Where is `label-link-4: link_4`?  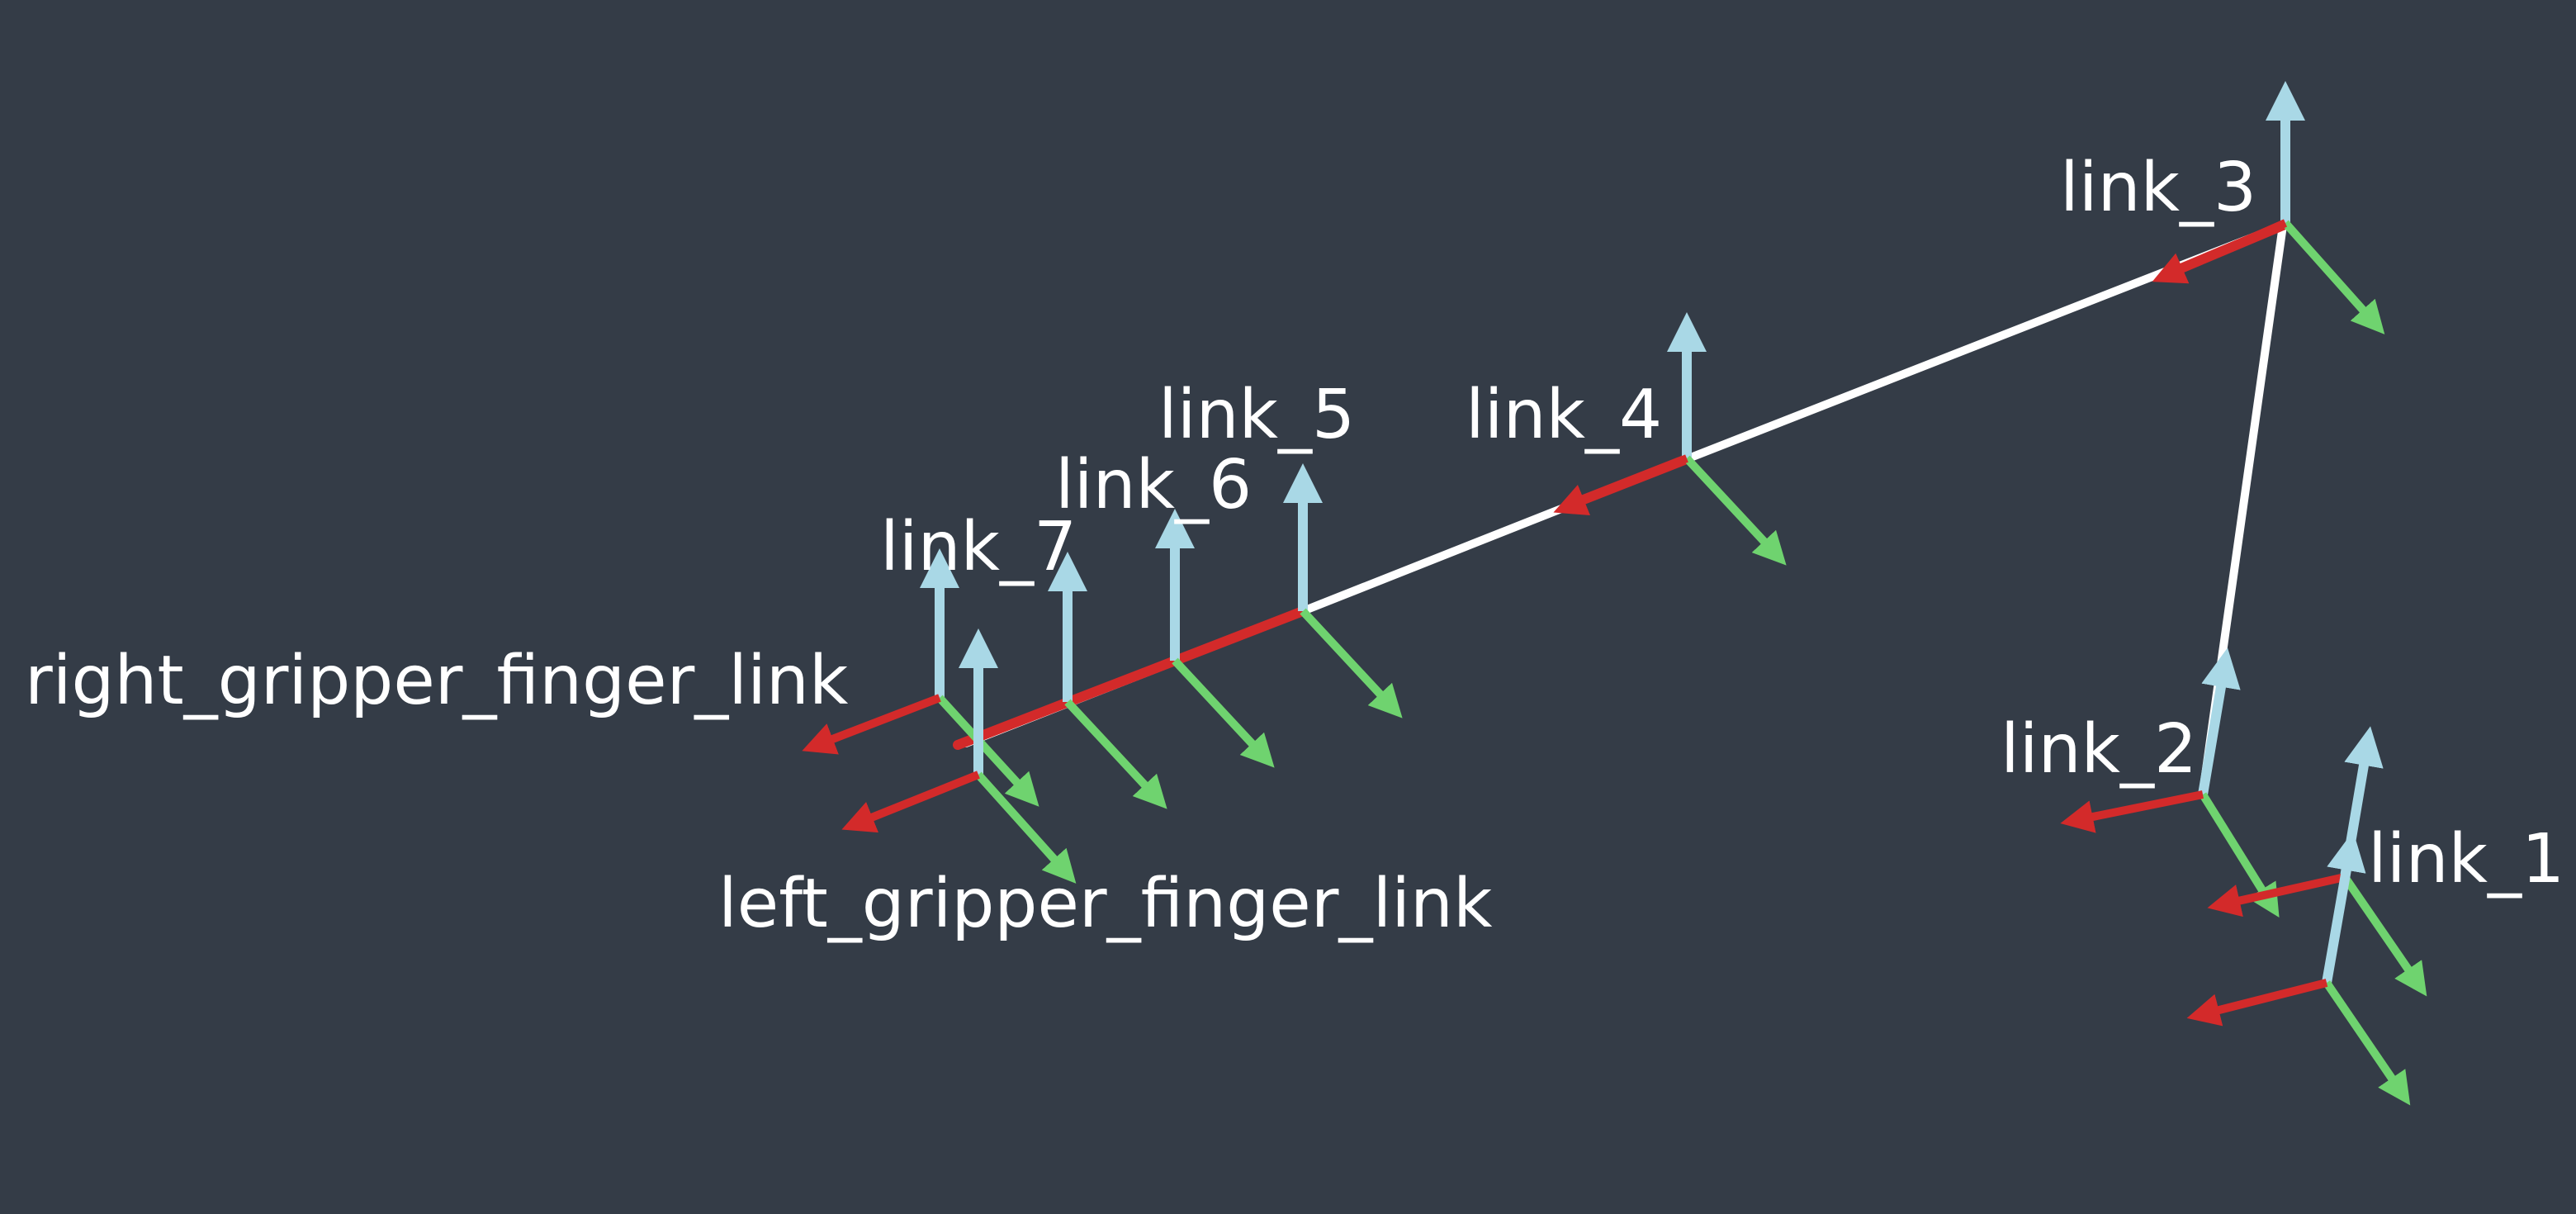
label-link-4: link_4 is located at coordinates (1564, 415).